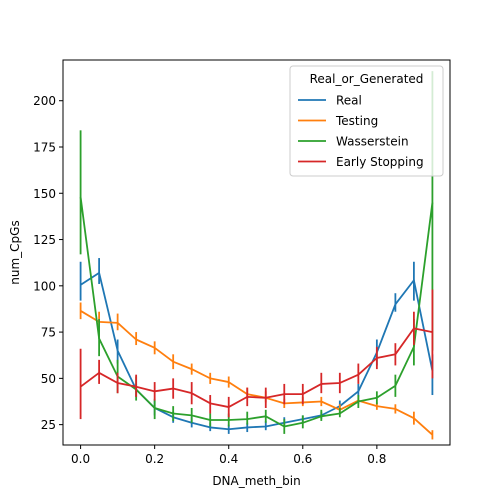 The image size is (500, 500). I want to click on x-tick-label: 0.2, so click(154, 459).